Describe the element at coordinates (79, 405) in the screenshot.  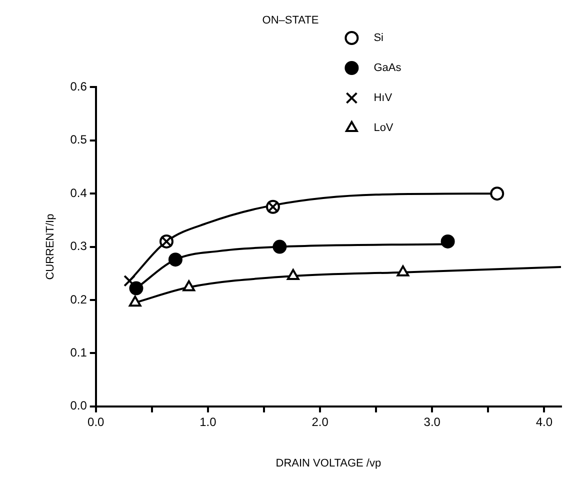
I see `y-tick-label: 0.0` at that location.